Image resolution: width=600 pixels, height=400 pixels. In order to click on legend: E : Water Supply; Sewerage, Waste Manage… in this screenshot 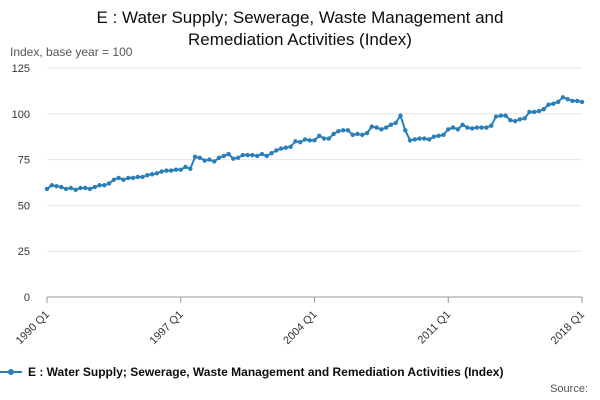, I will do `click(251, 372)`.